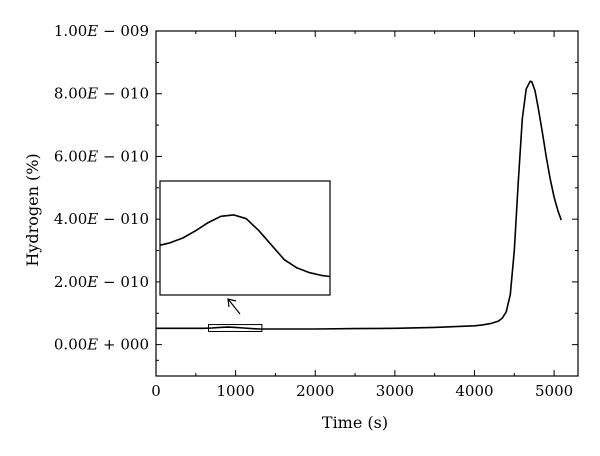 The image size is (600, 456). I want to click on x-tick-label: 4000, so click(474, 391).